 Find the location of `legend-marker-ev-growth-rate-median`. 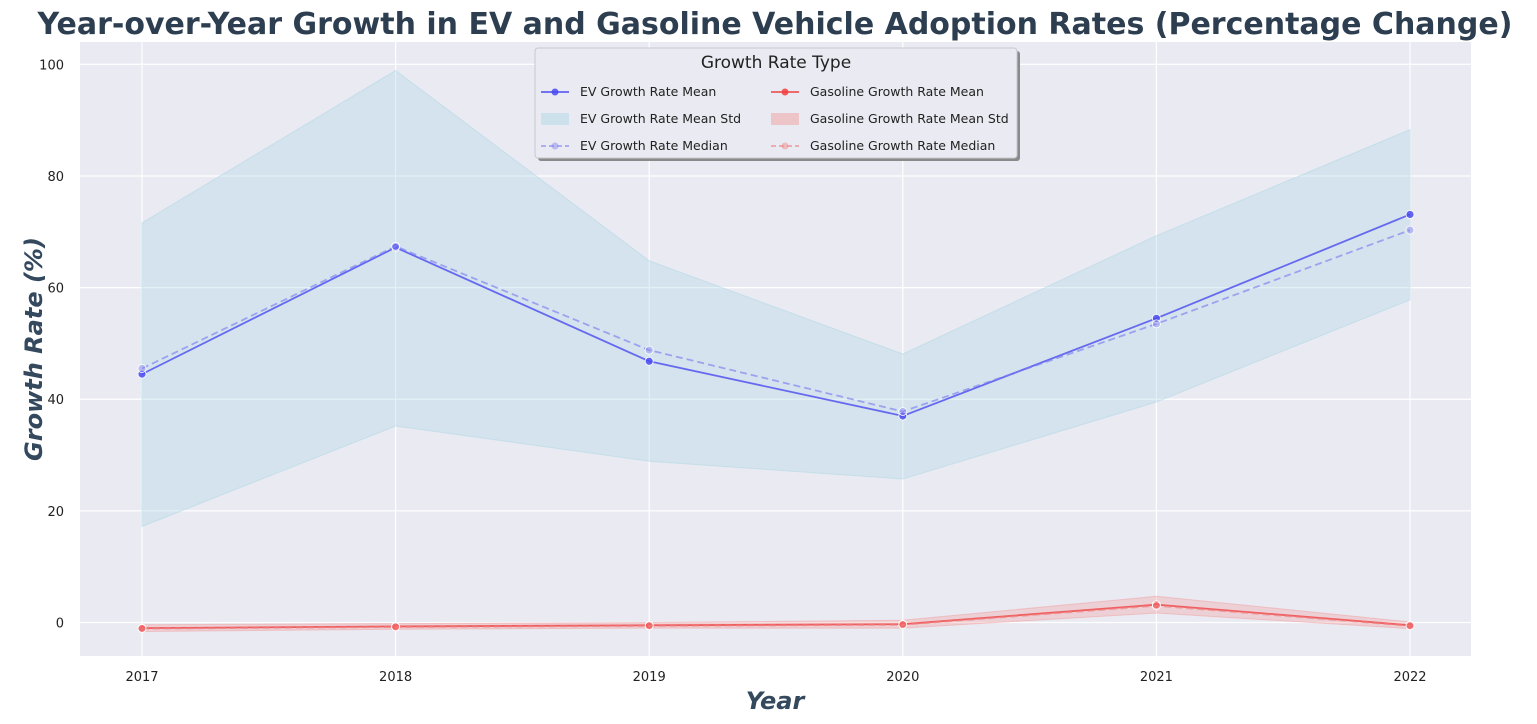

legend-marker-ev-growth-rate-median is located at coordinates (555, 146).